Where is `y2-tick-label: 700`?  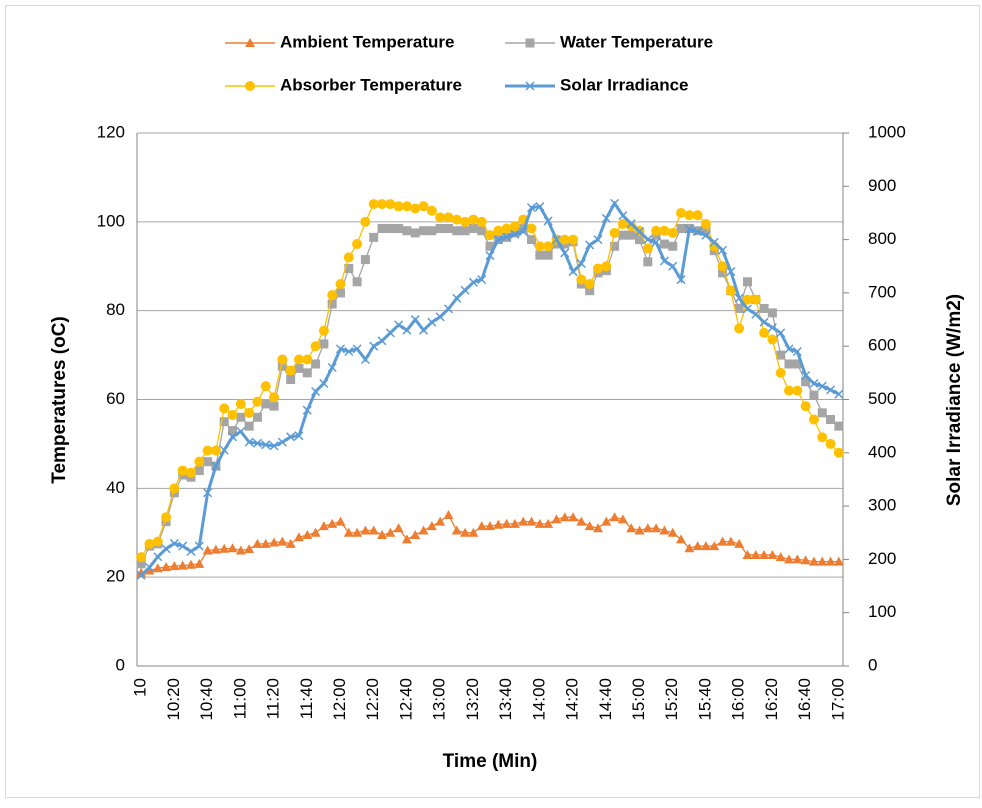 y2-tick-label: 700 is located at coordinates (882, 291).